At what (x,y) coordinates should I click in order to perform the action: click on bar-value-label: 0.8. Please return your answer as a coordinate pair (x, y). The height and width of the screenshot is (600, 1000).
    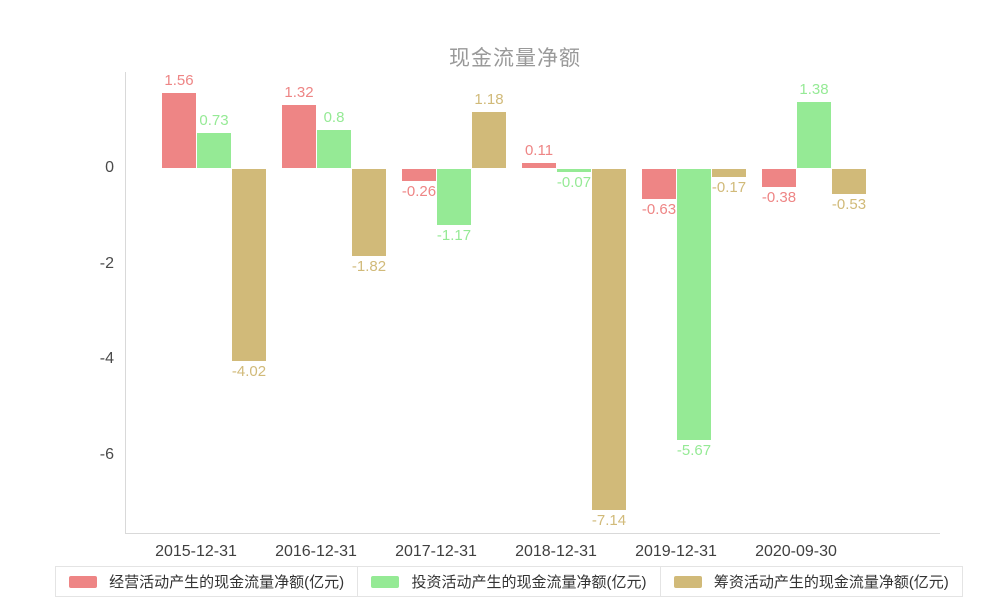
    Looking at the image, I should click on (334, 117).